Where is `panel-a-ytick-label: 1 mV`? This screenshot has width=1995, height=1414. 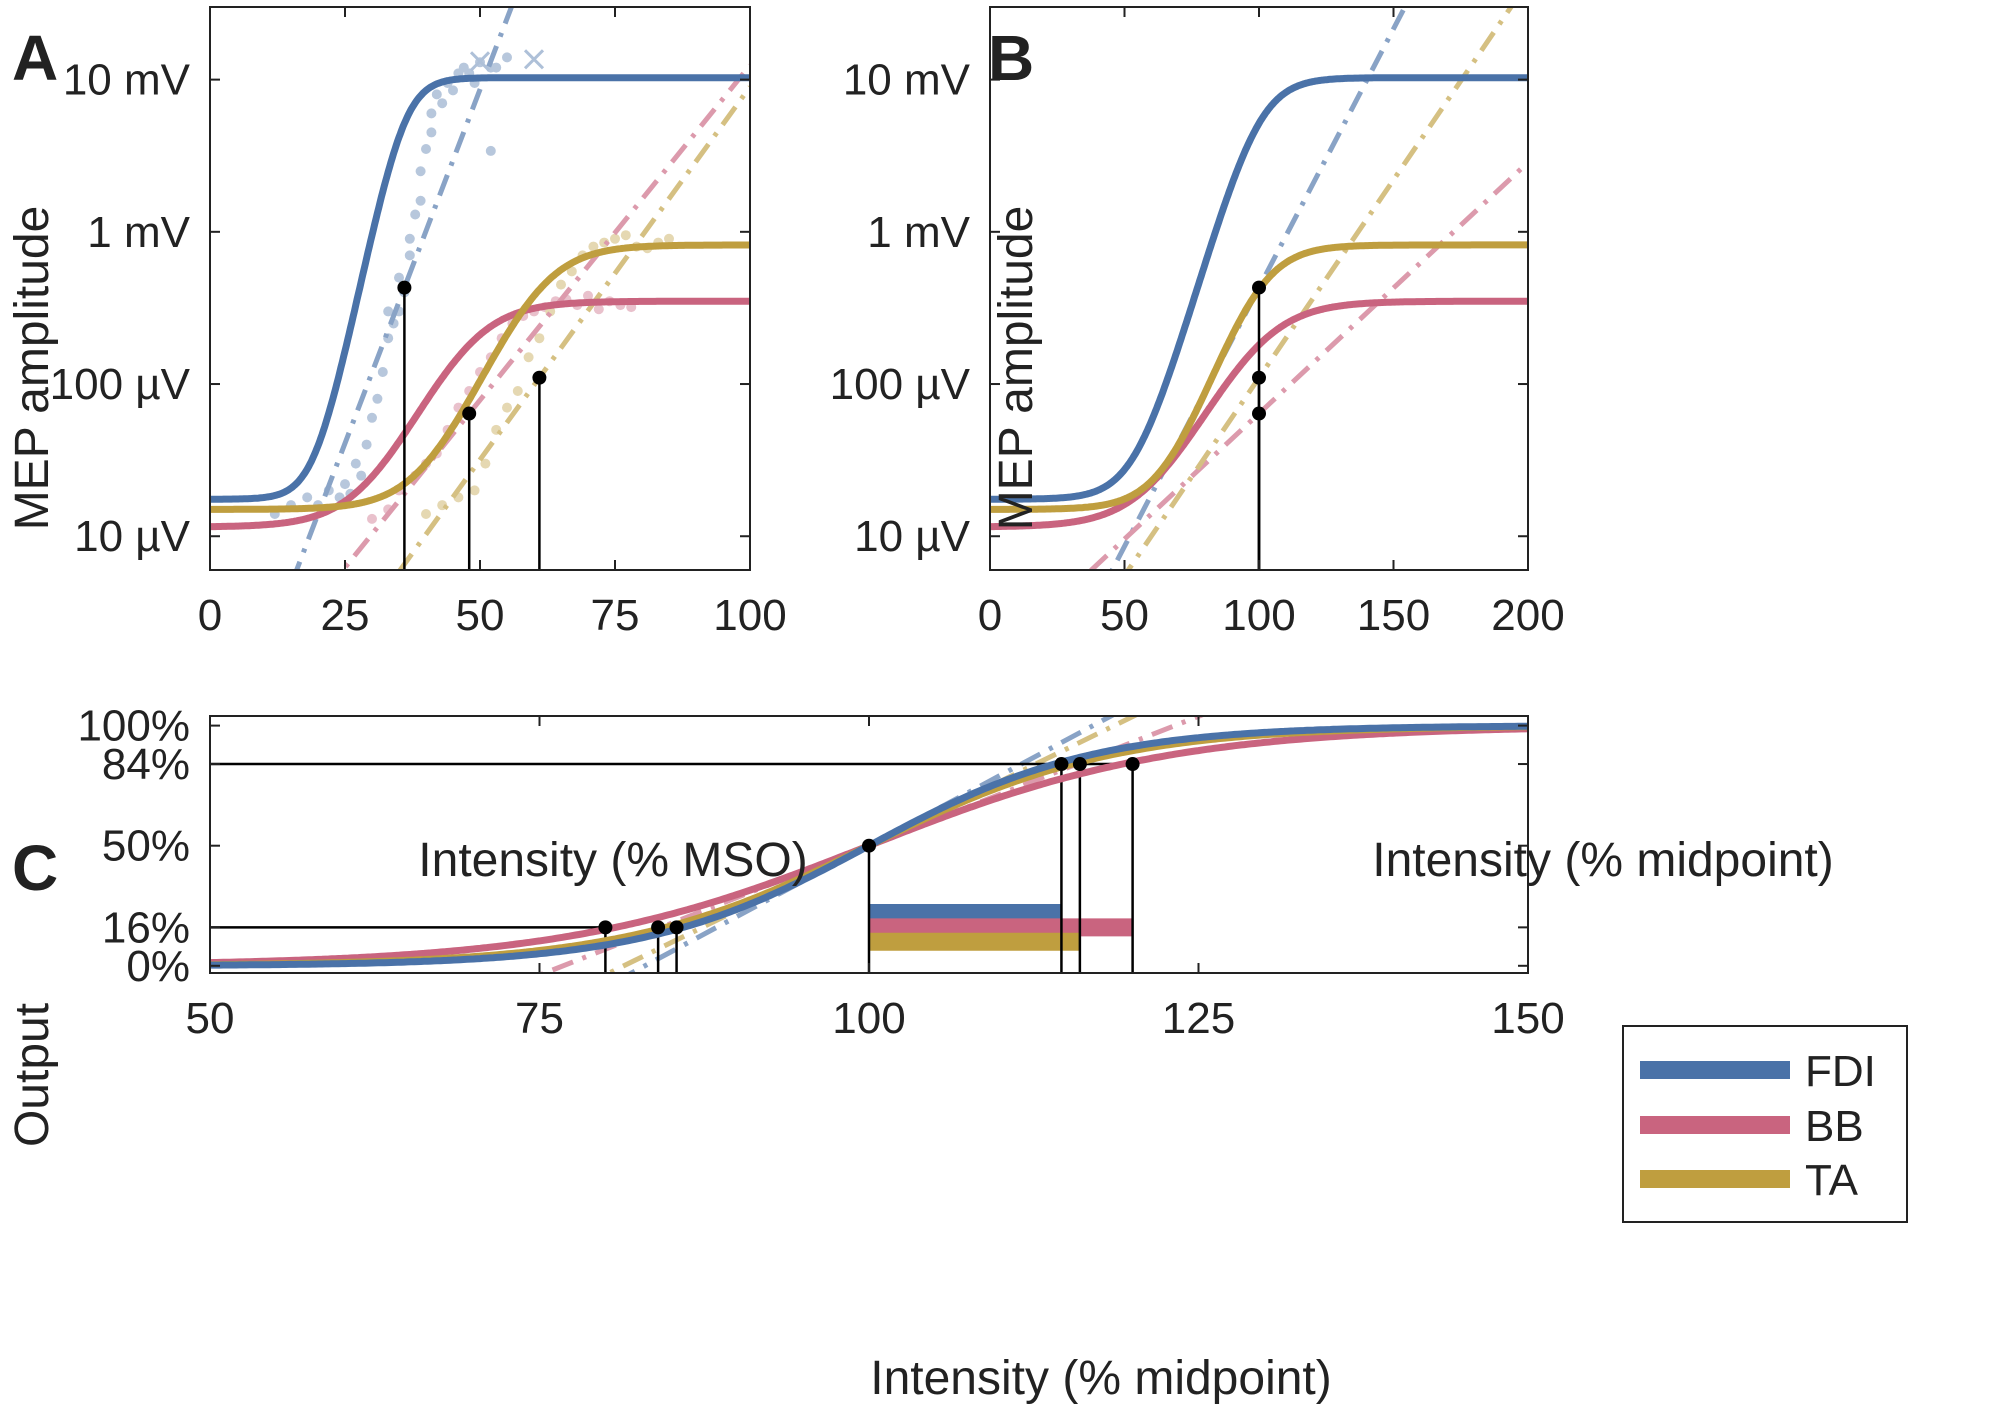 panel-a-ytick-label: 1 mV is located at coordinates (138, 232).